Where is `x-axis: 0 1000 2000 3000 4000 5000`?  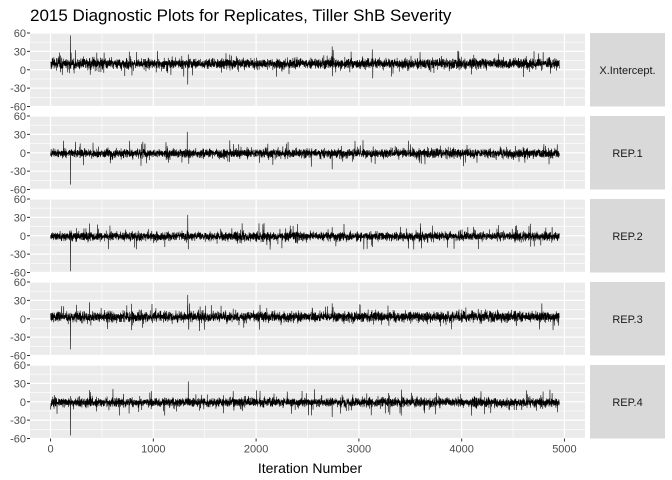
x-axis: 0 1000 2000 3000 4000 5000 is located at coordinates (312, 447).